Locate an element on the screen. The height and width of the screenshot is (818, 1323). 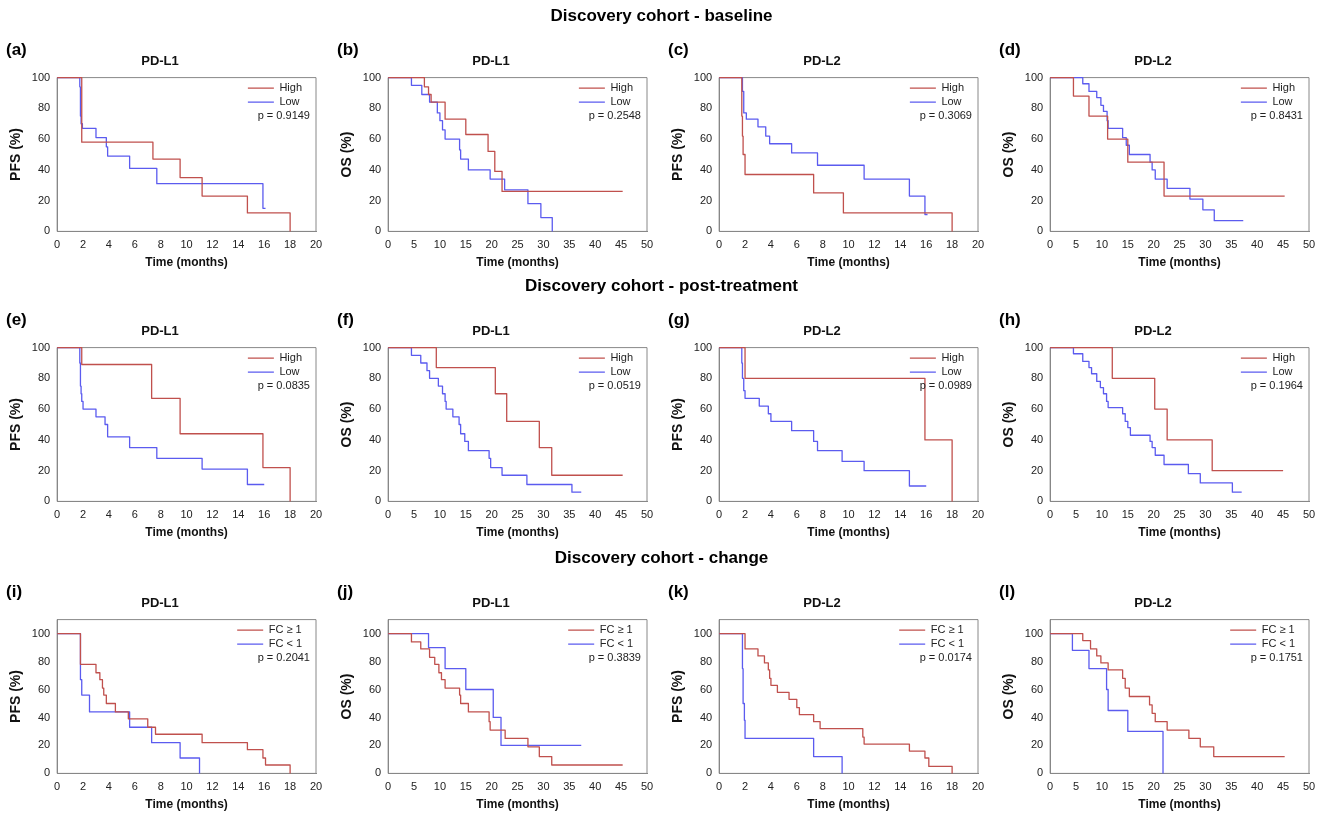
x-tick-label: 45 is located at coordinates (1283, 786).